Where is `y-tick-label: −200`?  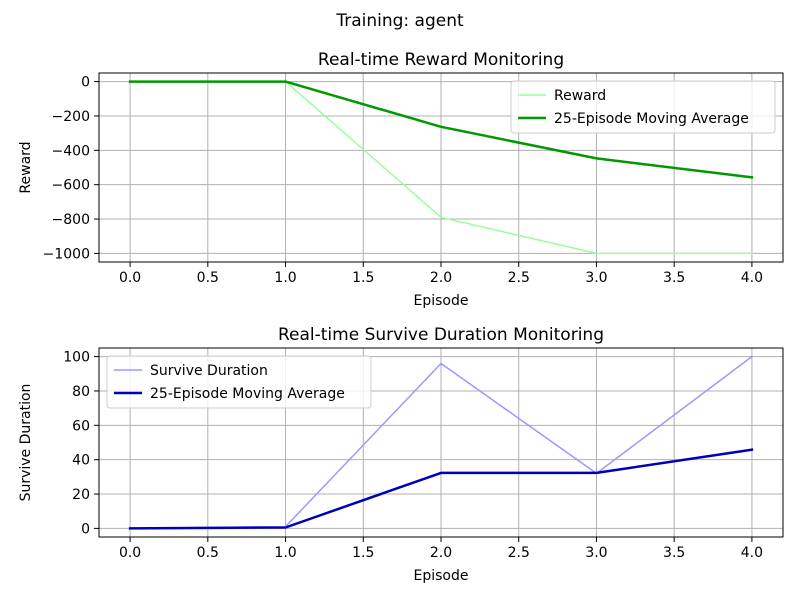 y-tick-label: −200 is located at coordinates (71, 117).